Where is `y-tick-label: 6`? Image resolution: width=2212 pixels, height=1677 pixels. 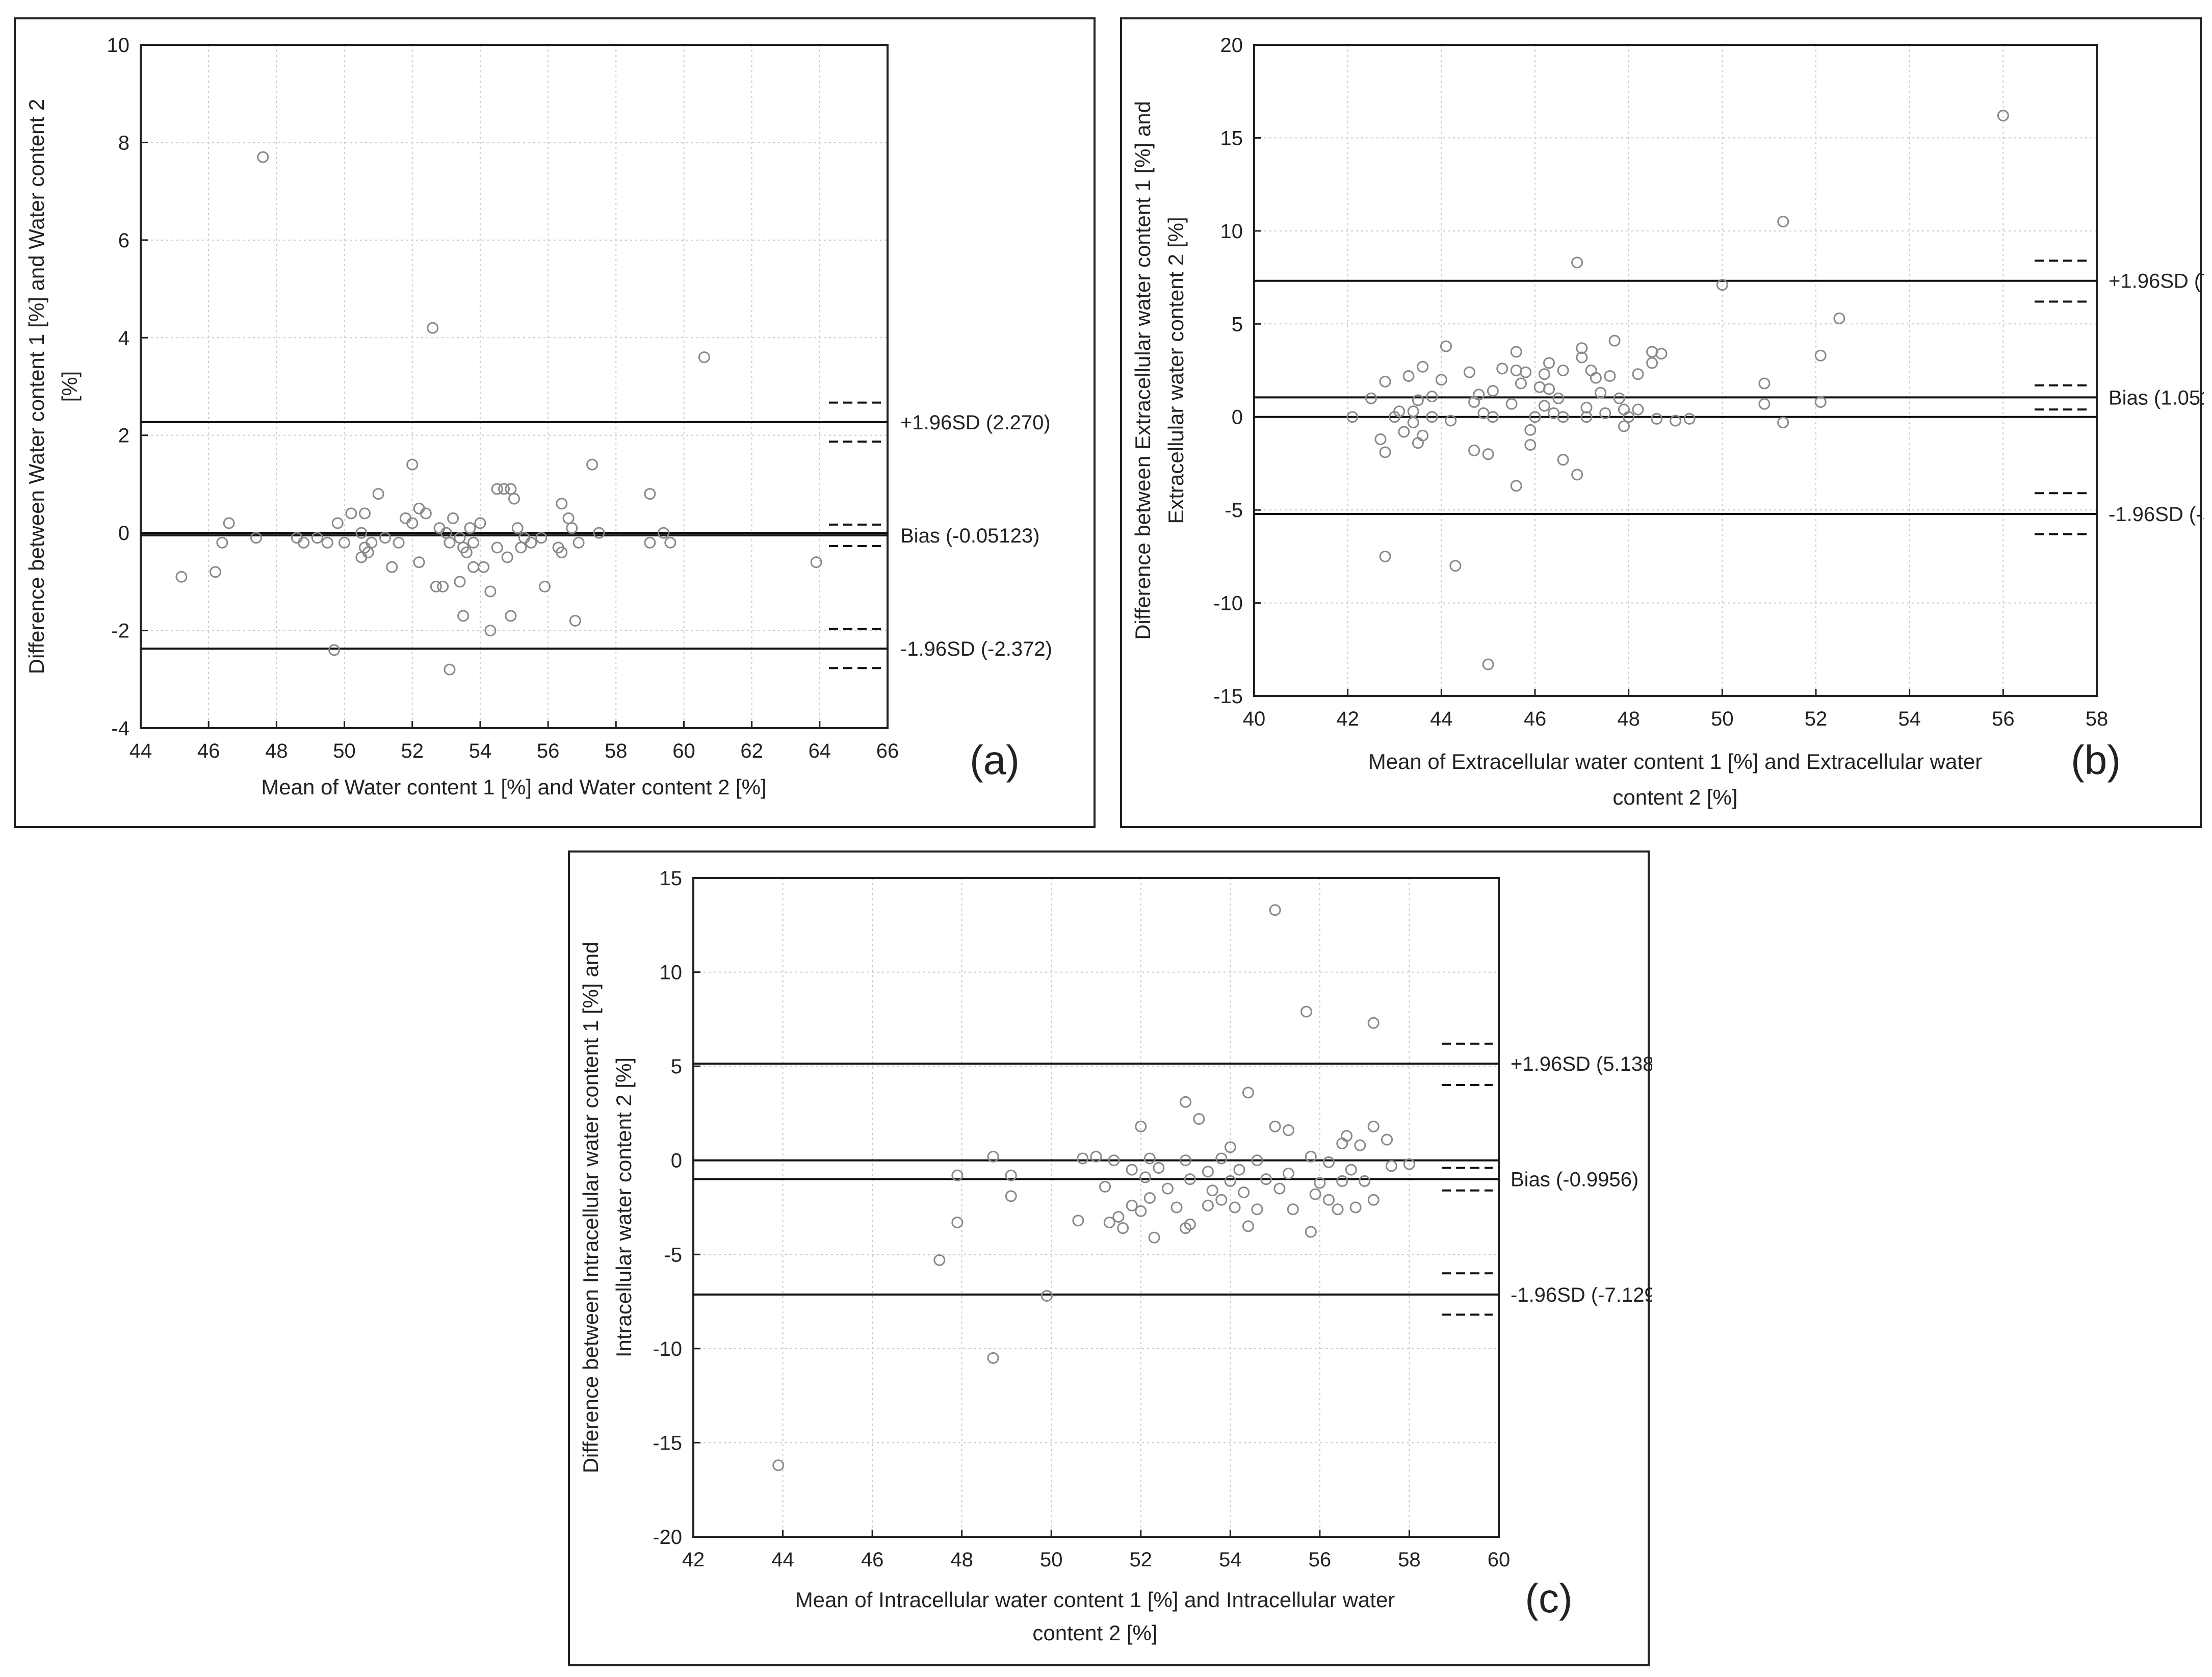
y-tick-label: 6 is located at coordinates (123, 240).